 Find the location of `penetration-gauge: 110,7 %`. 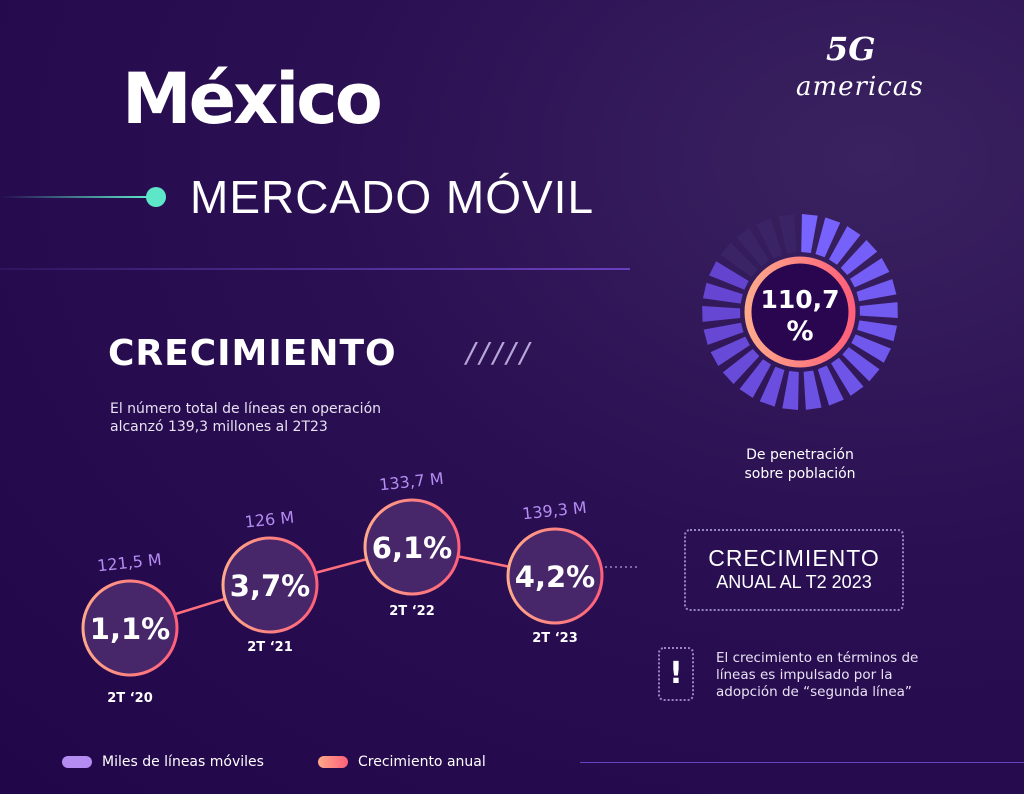

penetration-gauge: 110,7 % is located at coordinates (800, 312).